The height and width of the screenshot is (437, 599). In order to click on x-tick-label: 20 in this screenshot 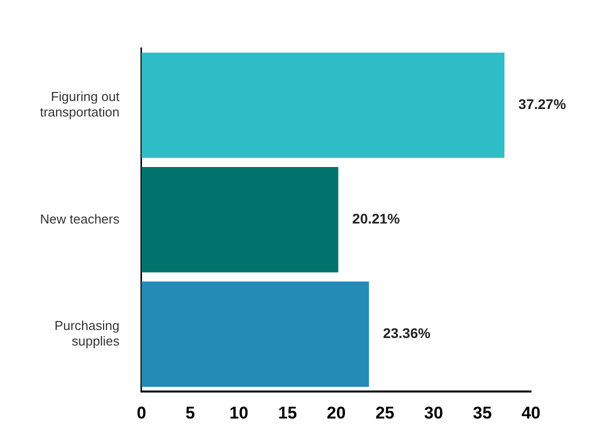, I will do `click(336, 412)`.